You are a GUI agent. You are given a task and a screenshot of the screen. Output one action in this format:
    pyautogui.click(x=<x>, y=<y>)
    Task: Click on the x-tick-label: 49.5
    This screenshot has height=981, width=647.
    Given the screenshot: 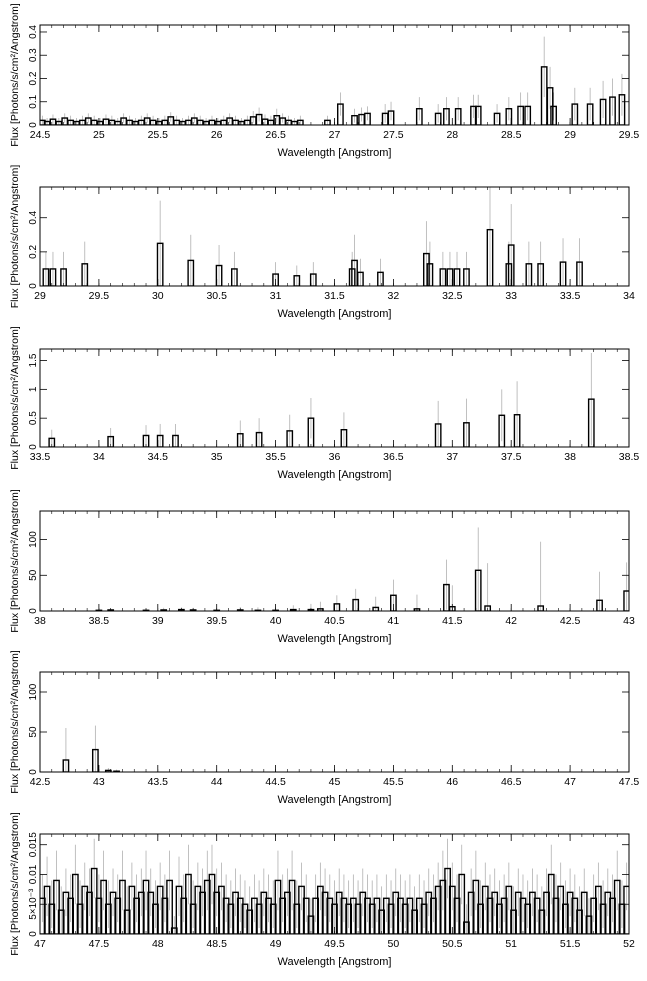 What is the action you would take?
    pyautogui.click(x=334, y=944)
    